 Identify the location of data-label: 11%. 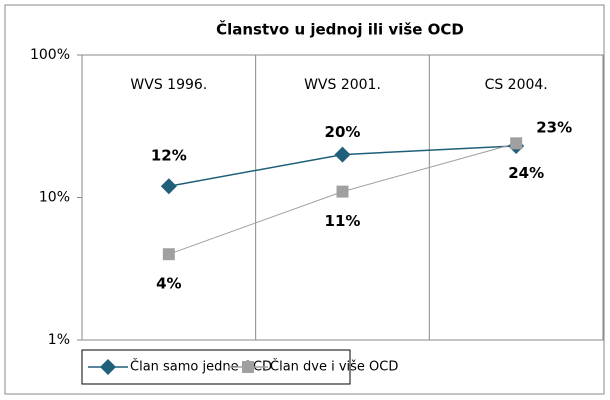
(343, 221).